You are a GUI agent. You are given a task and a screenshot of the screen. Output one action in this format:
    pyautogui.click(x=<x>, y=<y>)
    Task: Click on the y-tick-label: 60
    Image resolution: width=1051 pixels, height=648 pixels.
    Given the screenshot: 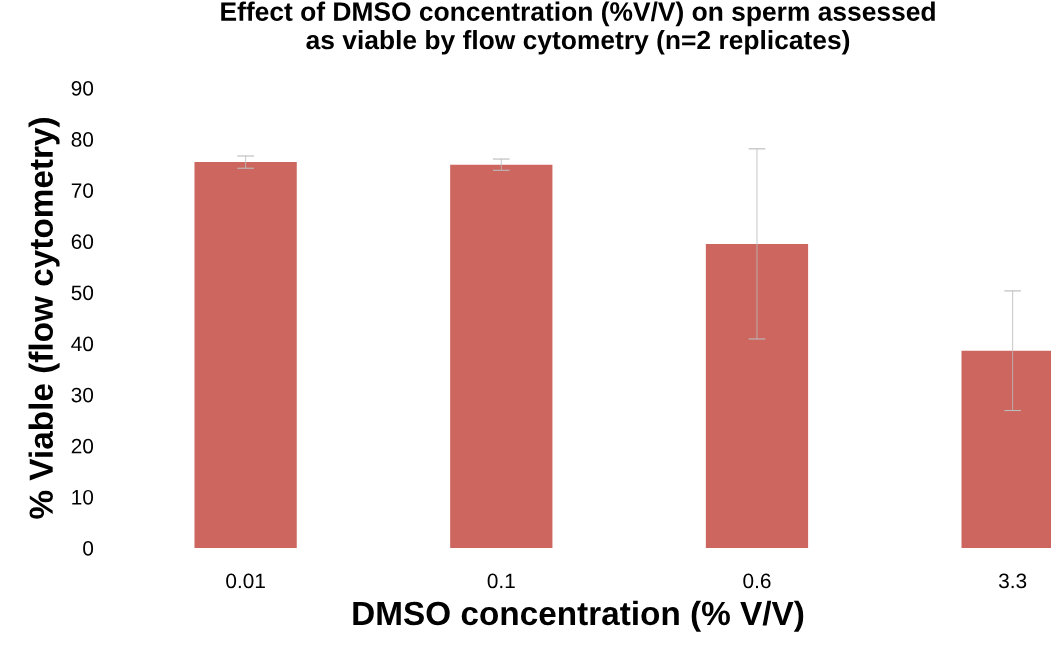 What is the action you would take?
    pyautogui.click(x=82, y=242)
    